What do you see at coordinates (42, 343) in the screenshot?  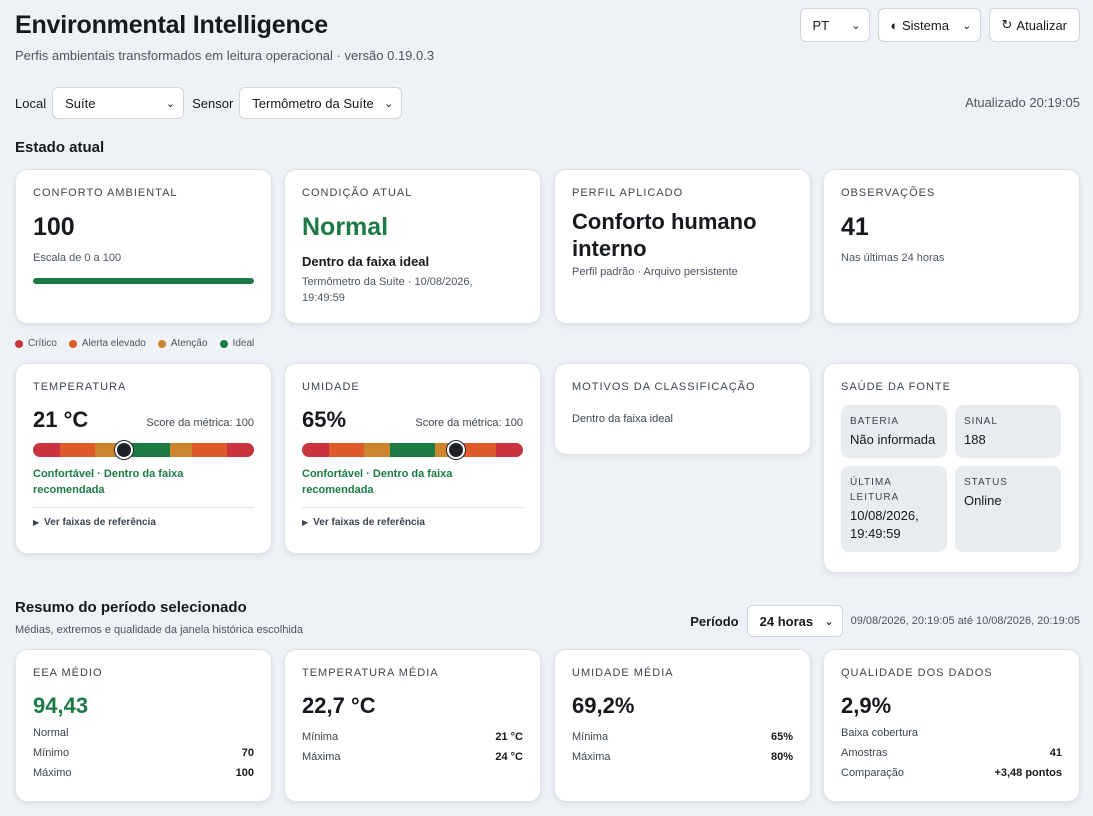 I see `legend-label: Crítico` at bounding box center [42, 343].